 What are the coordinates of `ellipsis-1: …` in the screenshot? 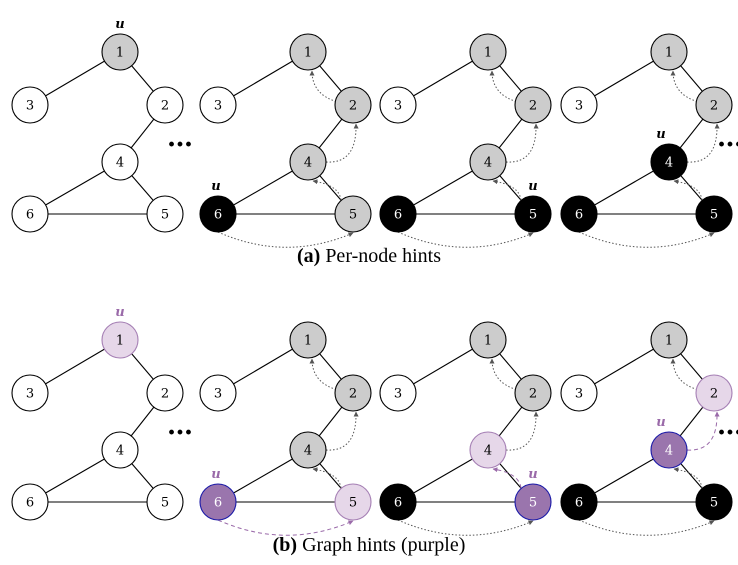 It's located at (180, 138).